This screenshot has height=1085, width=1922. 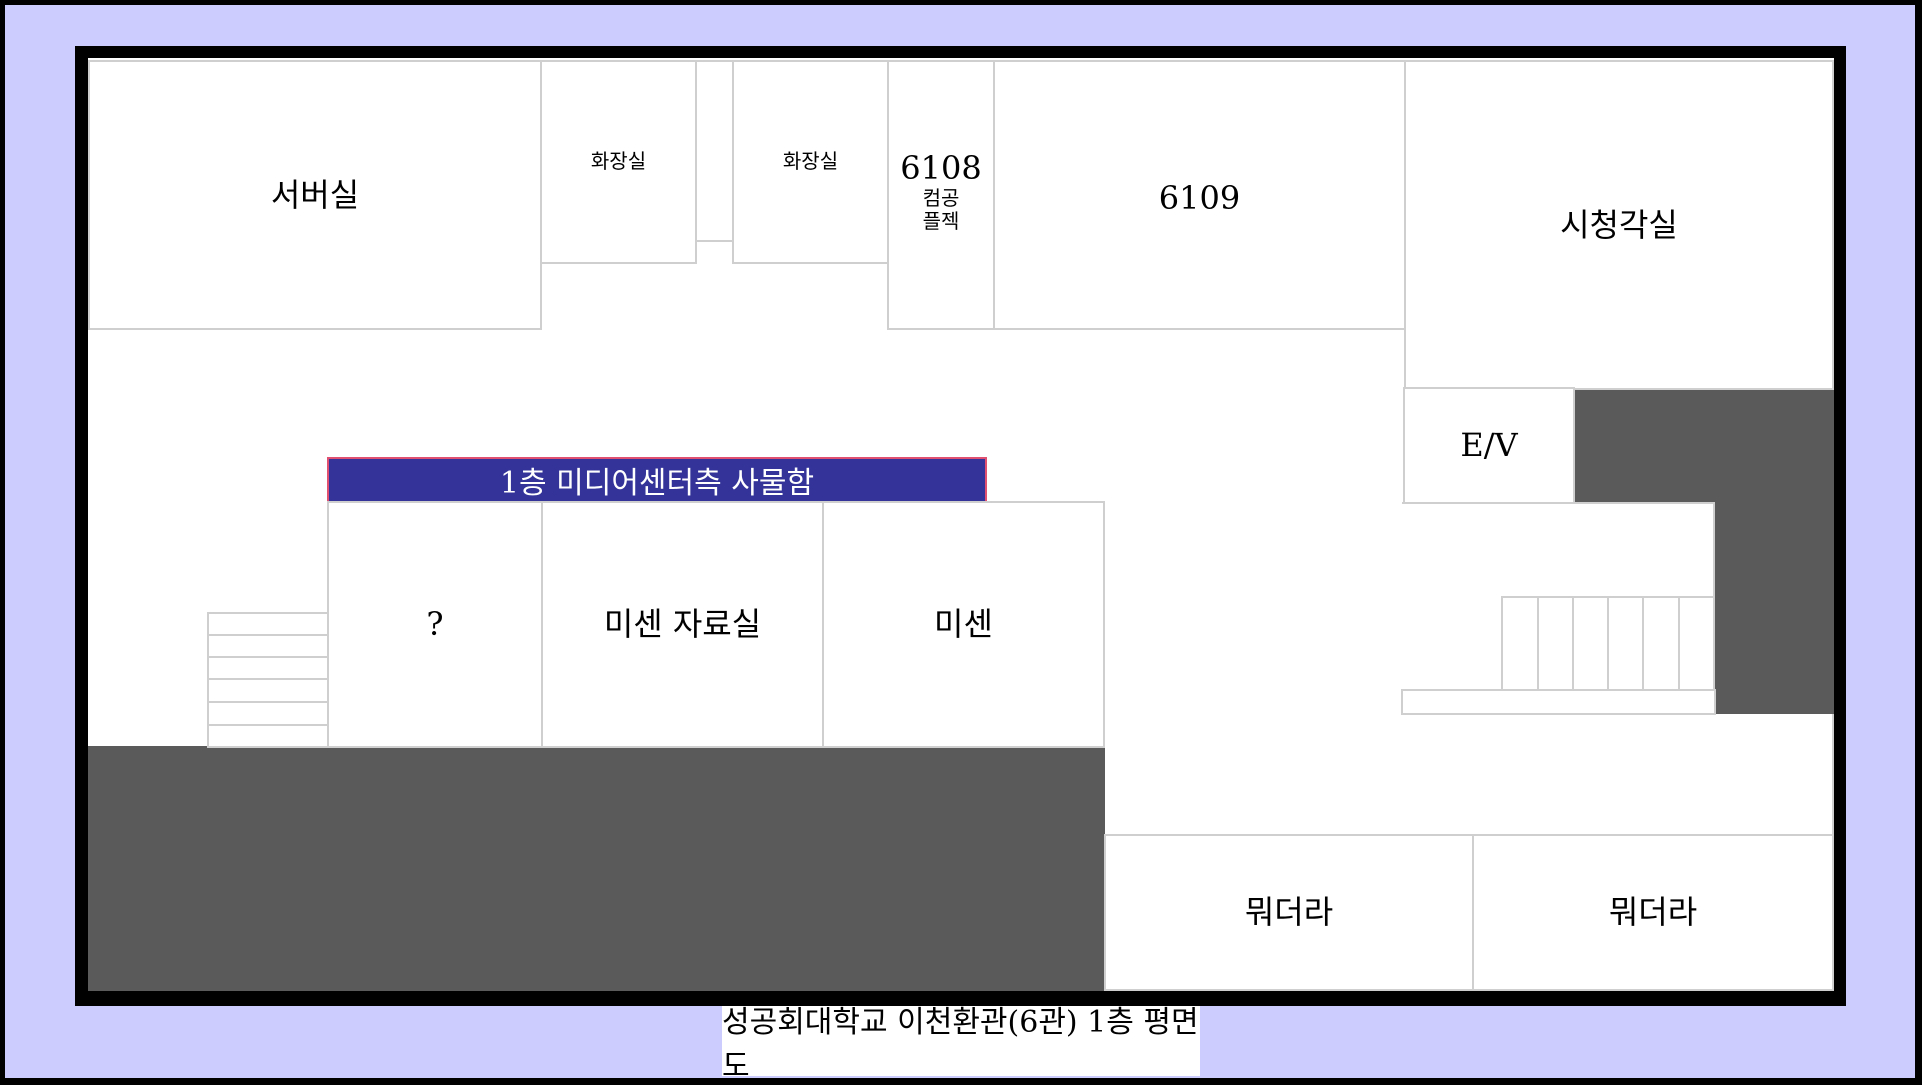 What do you see at coordinates (1833, 775) in the screenshot?
I see `east-corridor-wall` at bounding box center [1833, 775].